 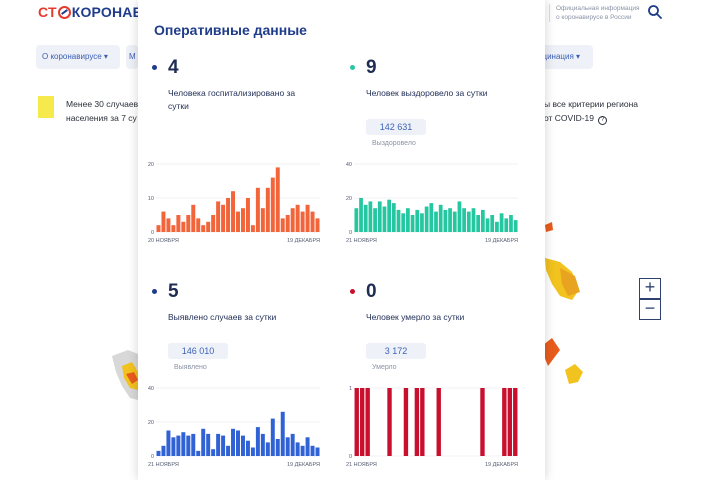 I want to click on zoom-out-button: −, so click(x=650, y=309).